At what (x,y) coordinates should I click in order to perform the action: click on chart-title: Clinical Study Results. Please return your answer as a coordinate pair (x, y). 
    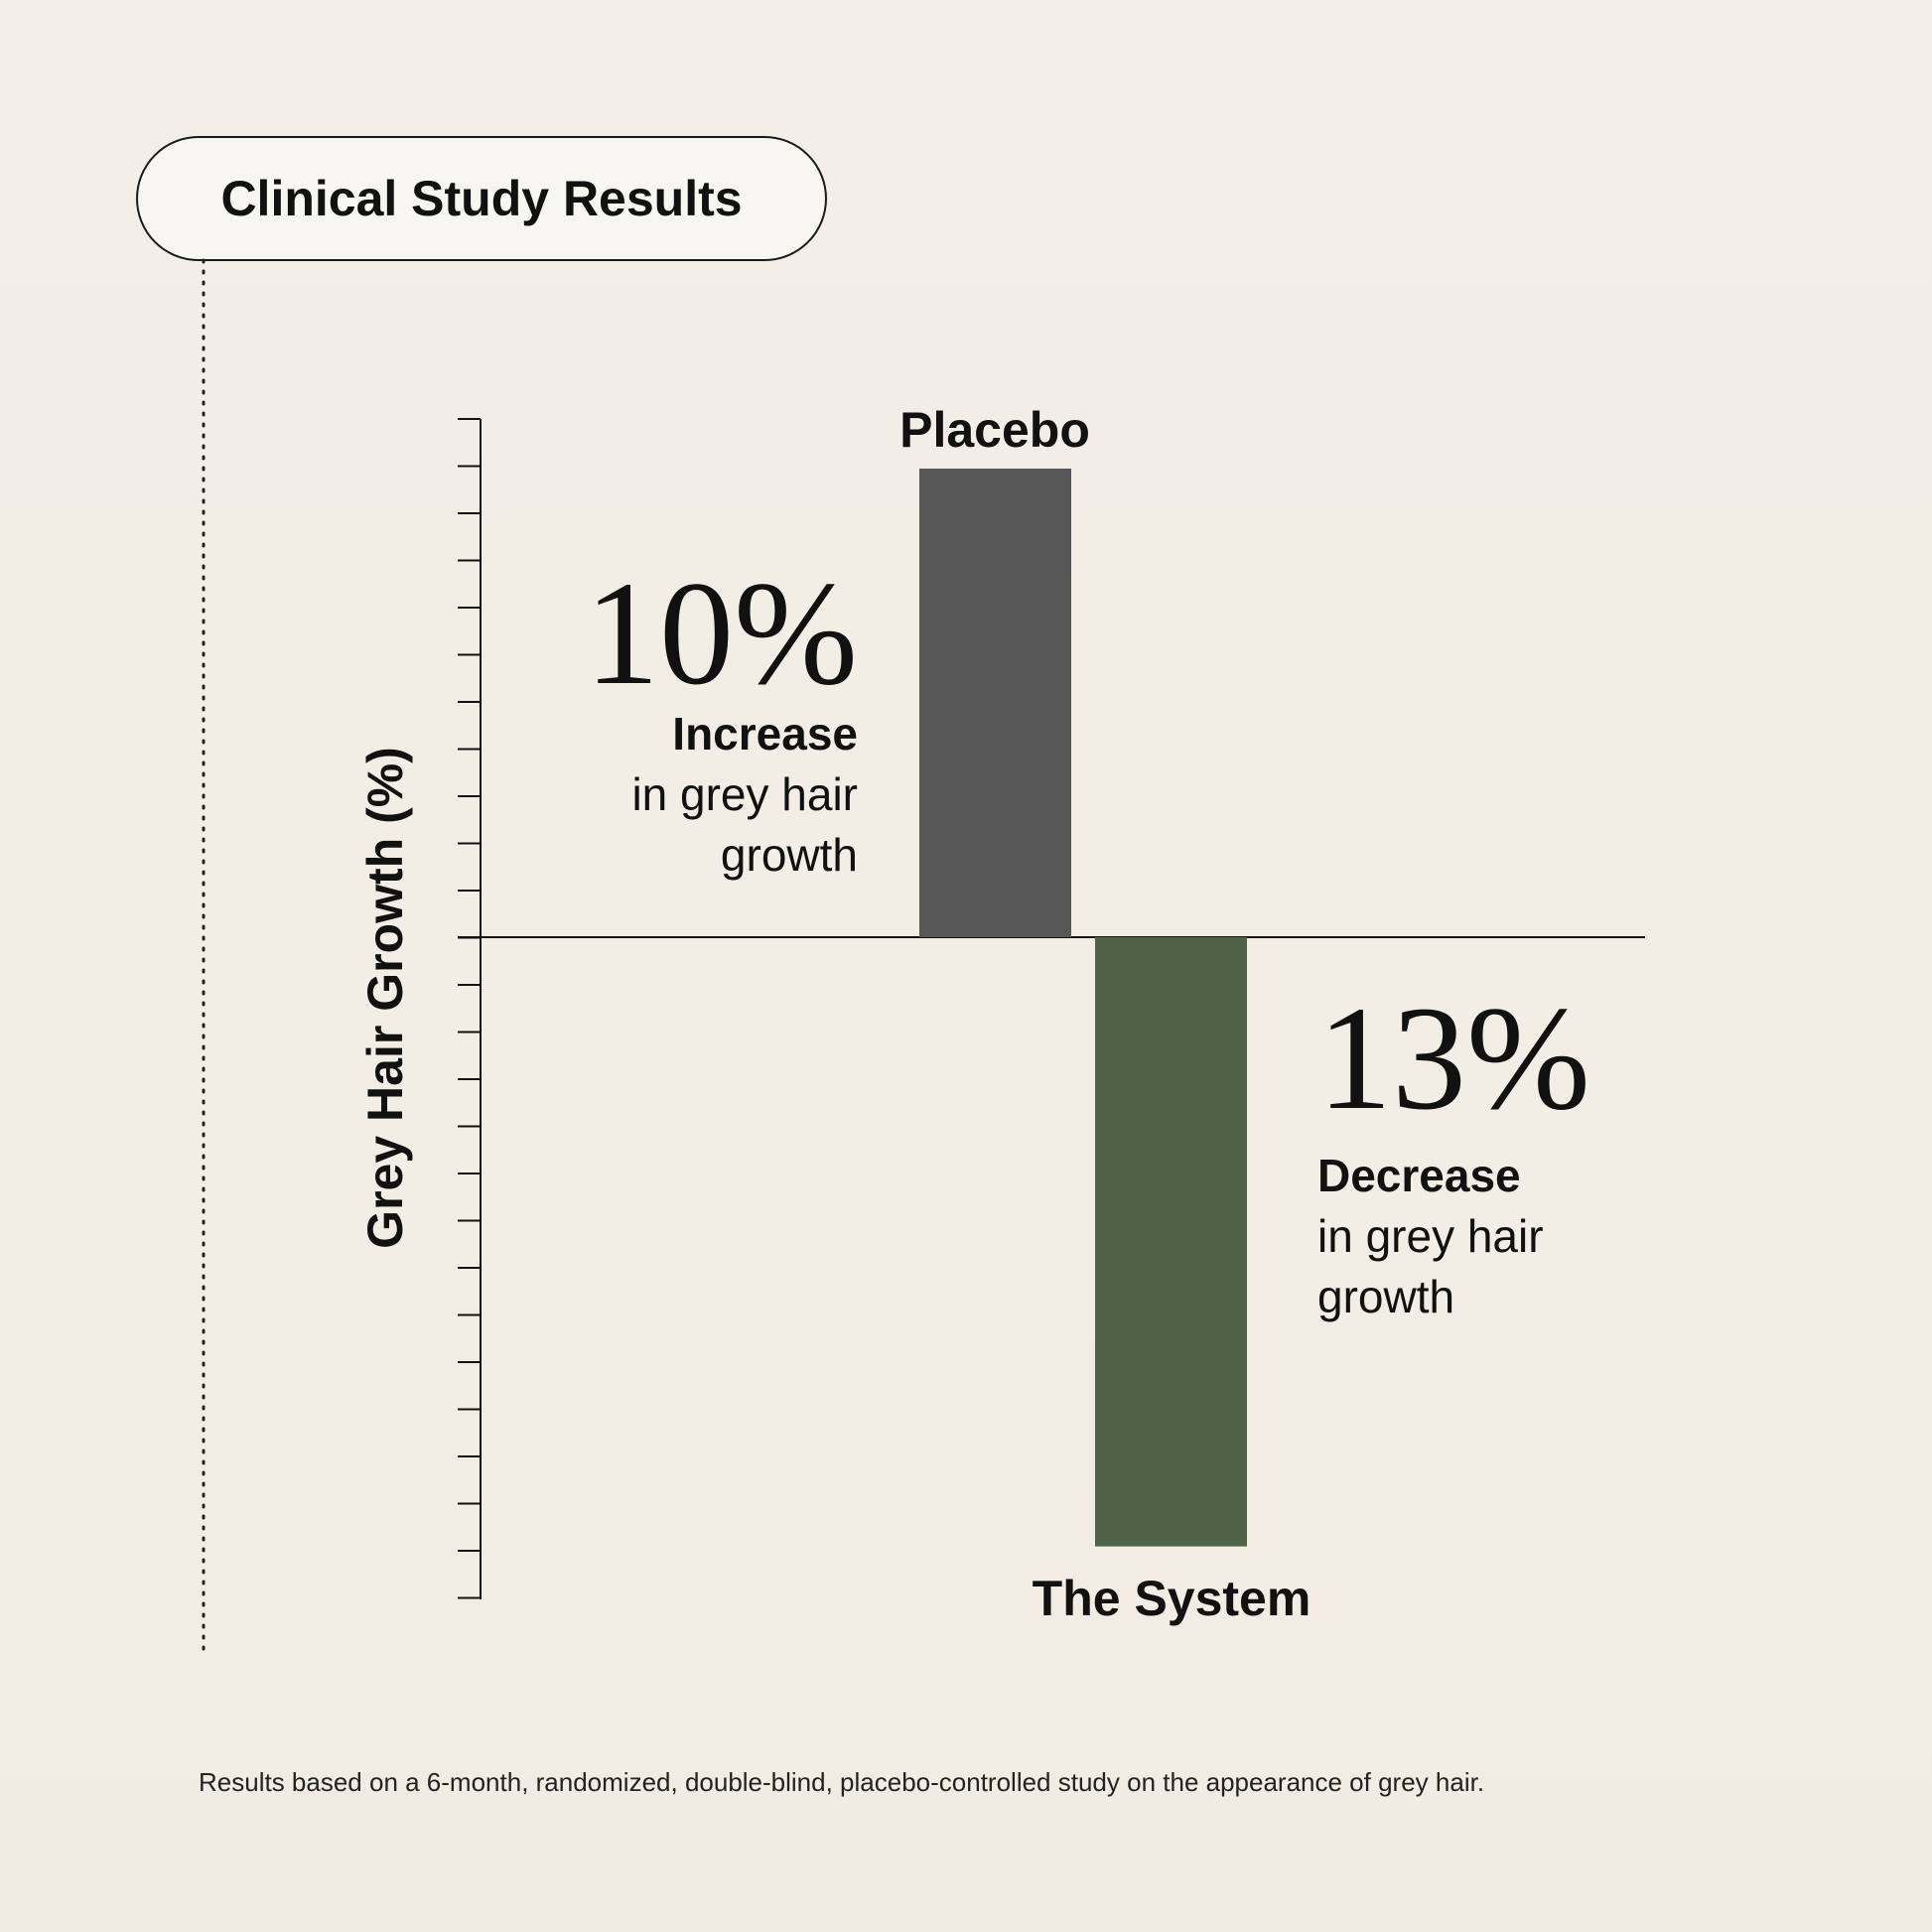
    Looking at the image, I should click on (482, 199).